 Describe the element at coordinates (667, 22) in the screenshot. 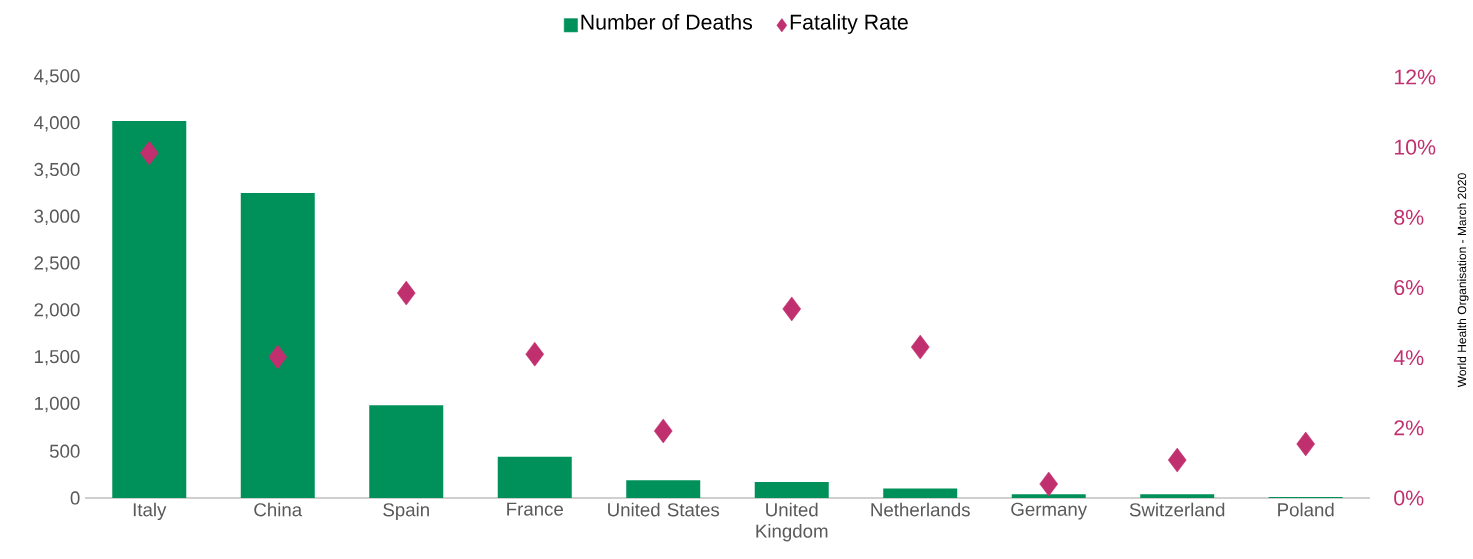

I see `legend-label: Number of Deaths` at that location.